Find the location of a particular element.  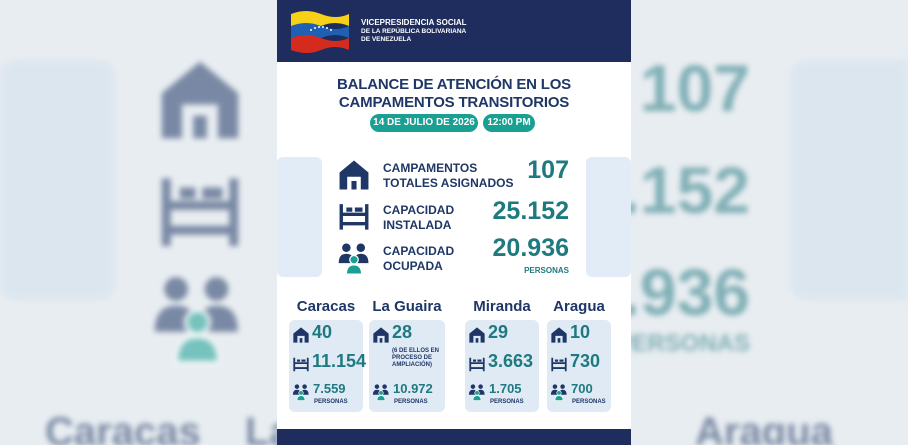

region-capacity: 11.154 is located at coordinates (339, 361).